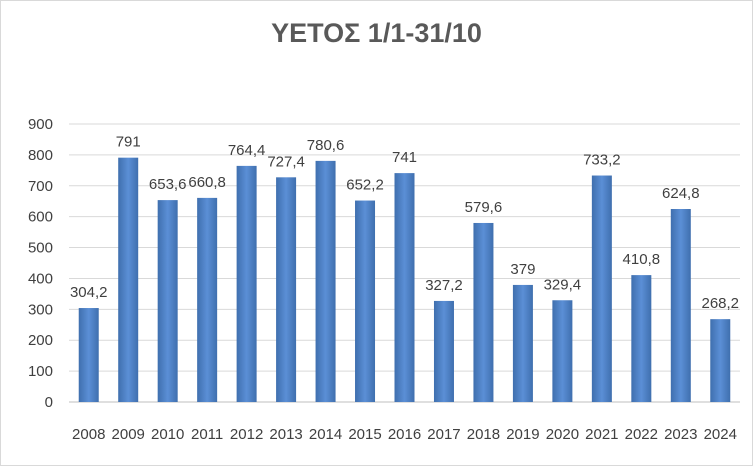 This screenshot has height=466, width=753. I want to click on x-category-label: 2010, so click(167, 434).